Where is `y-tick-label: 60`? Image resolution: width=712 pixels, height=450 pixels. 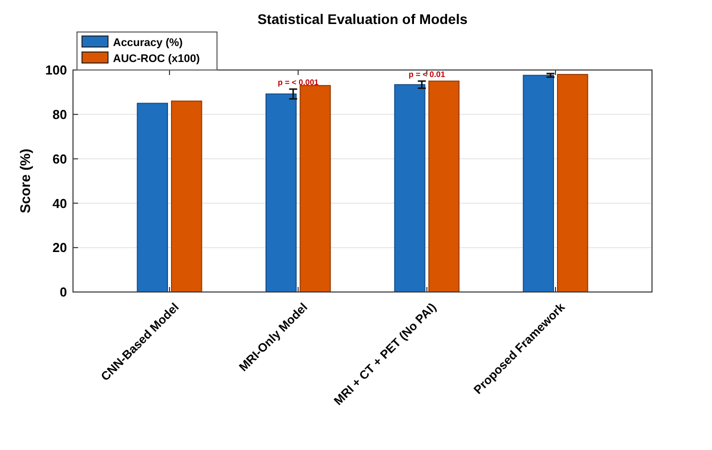
y-tick-label: 60 is located at coordinates (59, 158).